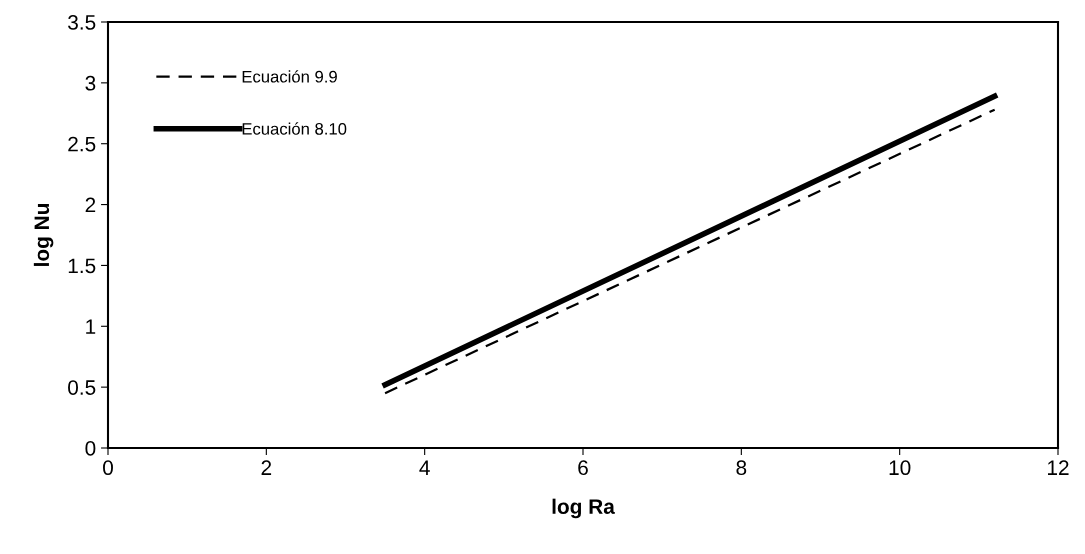  I want to click on y-tick-label: 3.5, so click(82, 22).